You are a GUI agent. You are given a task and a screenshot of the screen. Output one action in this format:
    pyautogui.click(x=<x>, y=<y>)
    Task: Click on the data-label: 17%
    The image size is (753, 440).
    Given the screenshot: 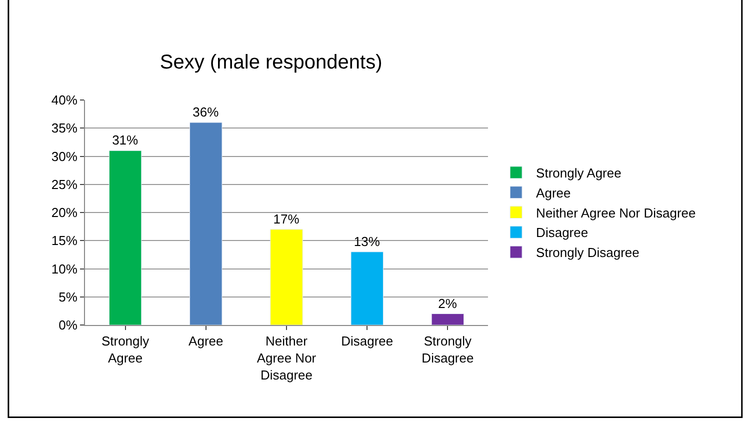 What is the action you would take?
    pyautogui.click(x=286, y=218)
    